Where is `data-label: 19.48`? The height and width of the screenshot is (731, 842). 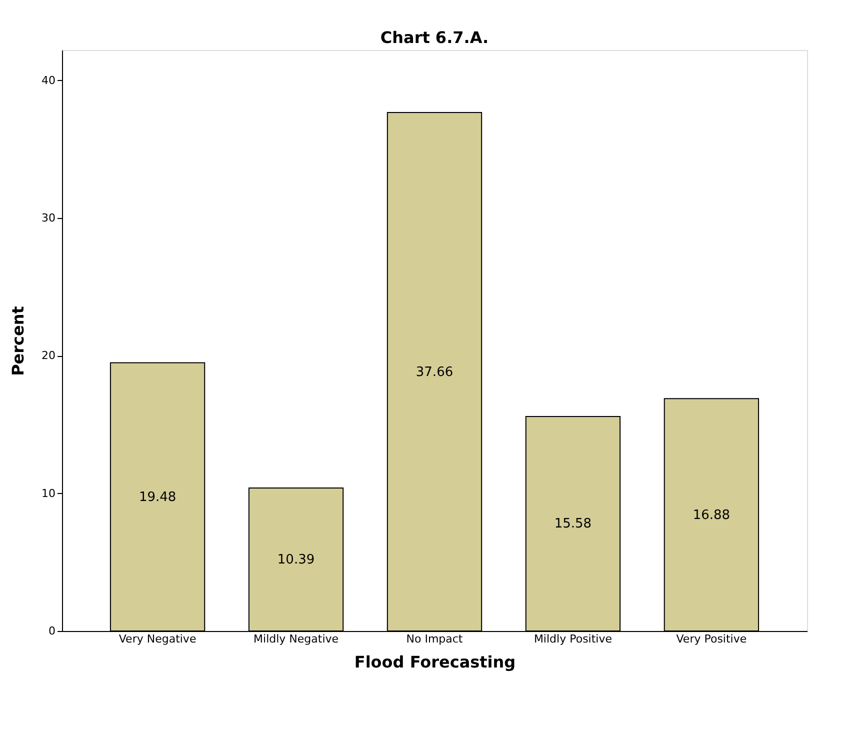 data-label: 19.48 is located at coordinates (157, 497).